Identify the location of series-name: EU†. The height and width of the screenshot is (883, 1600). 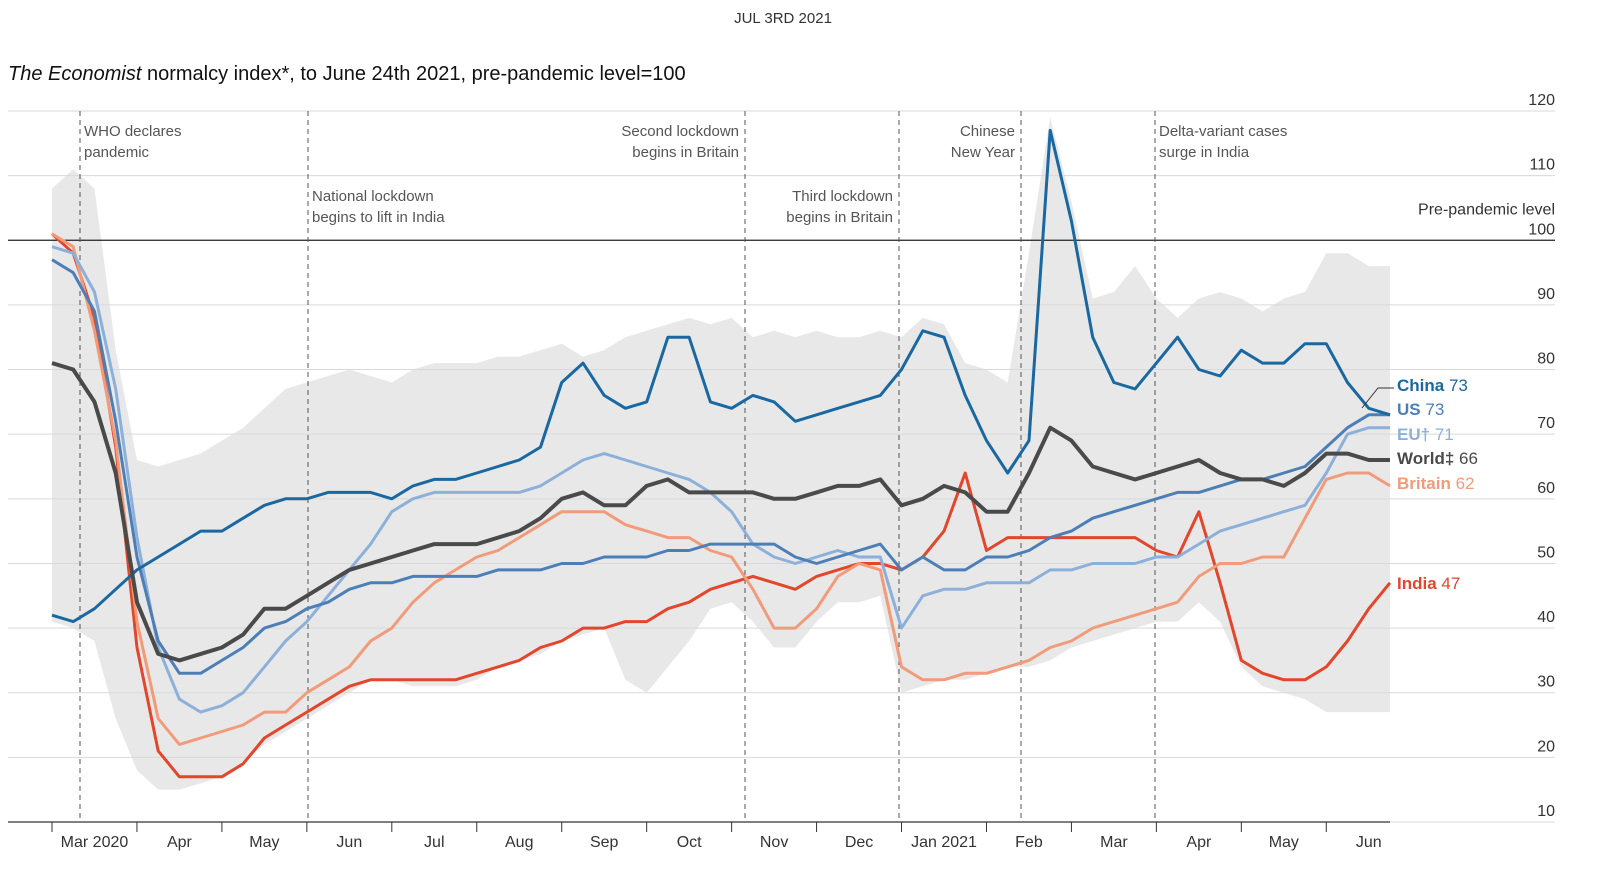
(1413, 434).